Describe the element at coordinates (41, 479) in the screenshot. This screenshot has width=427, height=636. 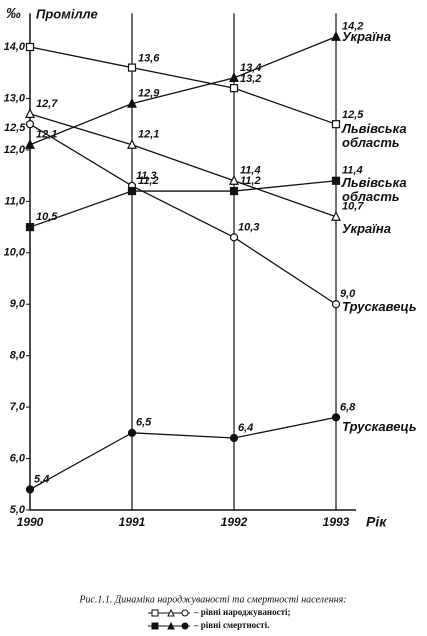
I see `data-label: 5,4` at that location.